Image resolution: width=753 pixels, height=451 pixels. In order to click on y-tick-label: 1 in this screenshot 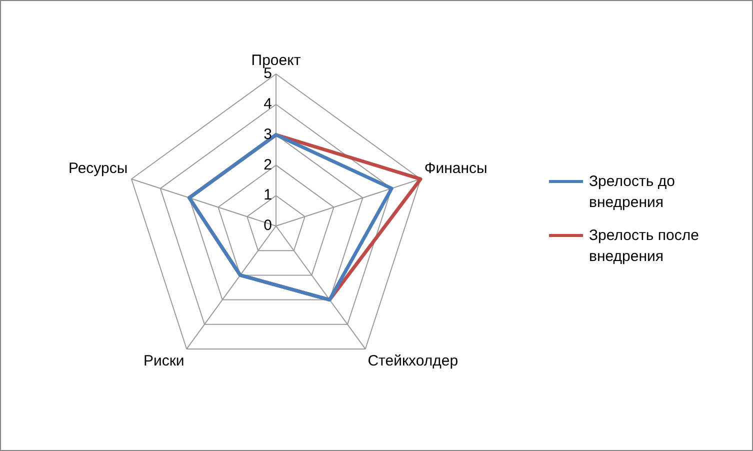, I will do `click(268, 195)`.